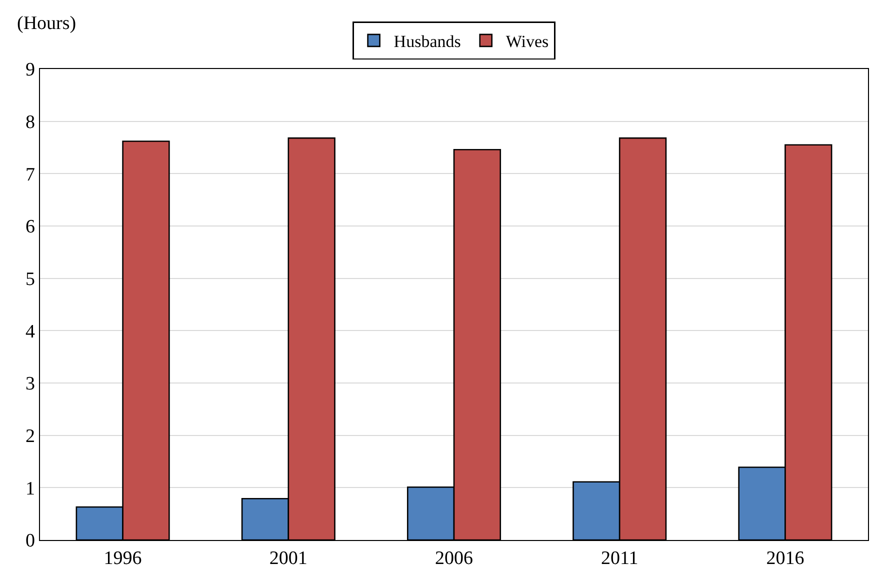  Describe the element at coordinates (31, 541) in the screenshot. I see `y-tick-label: 0` at that location.